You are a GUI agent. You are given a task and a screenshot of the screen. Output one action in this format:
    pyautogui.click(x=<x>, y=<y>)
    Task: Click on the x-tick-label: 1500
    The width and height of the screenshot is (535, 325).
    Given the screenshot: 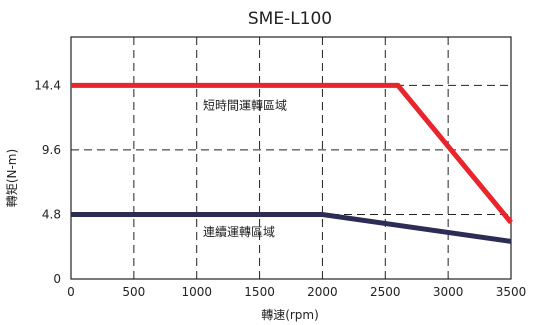 What is the action you would take?
    pyautogui.click(x=259, y=292)
    